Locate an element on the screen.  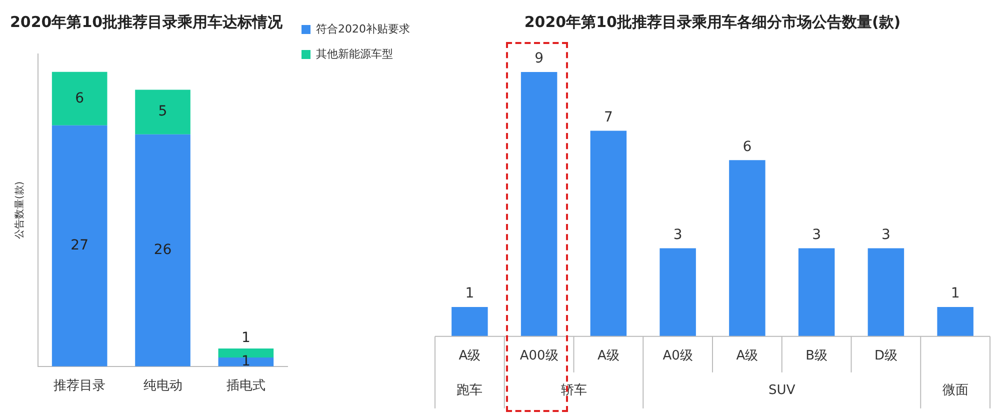
x-tick-label: D级 is located at coordinates (886, 356).